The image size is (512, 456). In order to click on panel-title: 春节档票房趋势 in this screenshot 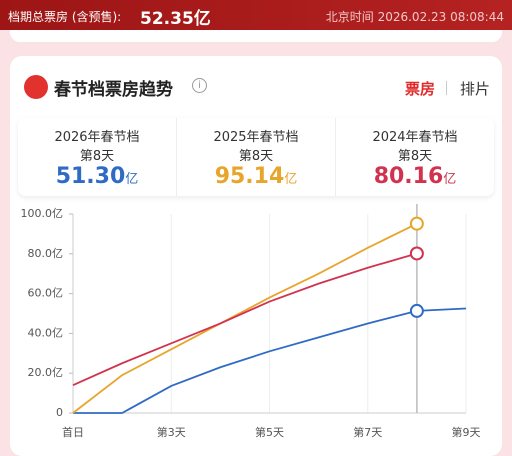, I will do `click(113, 90)`.